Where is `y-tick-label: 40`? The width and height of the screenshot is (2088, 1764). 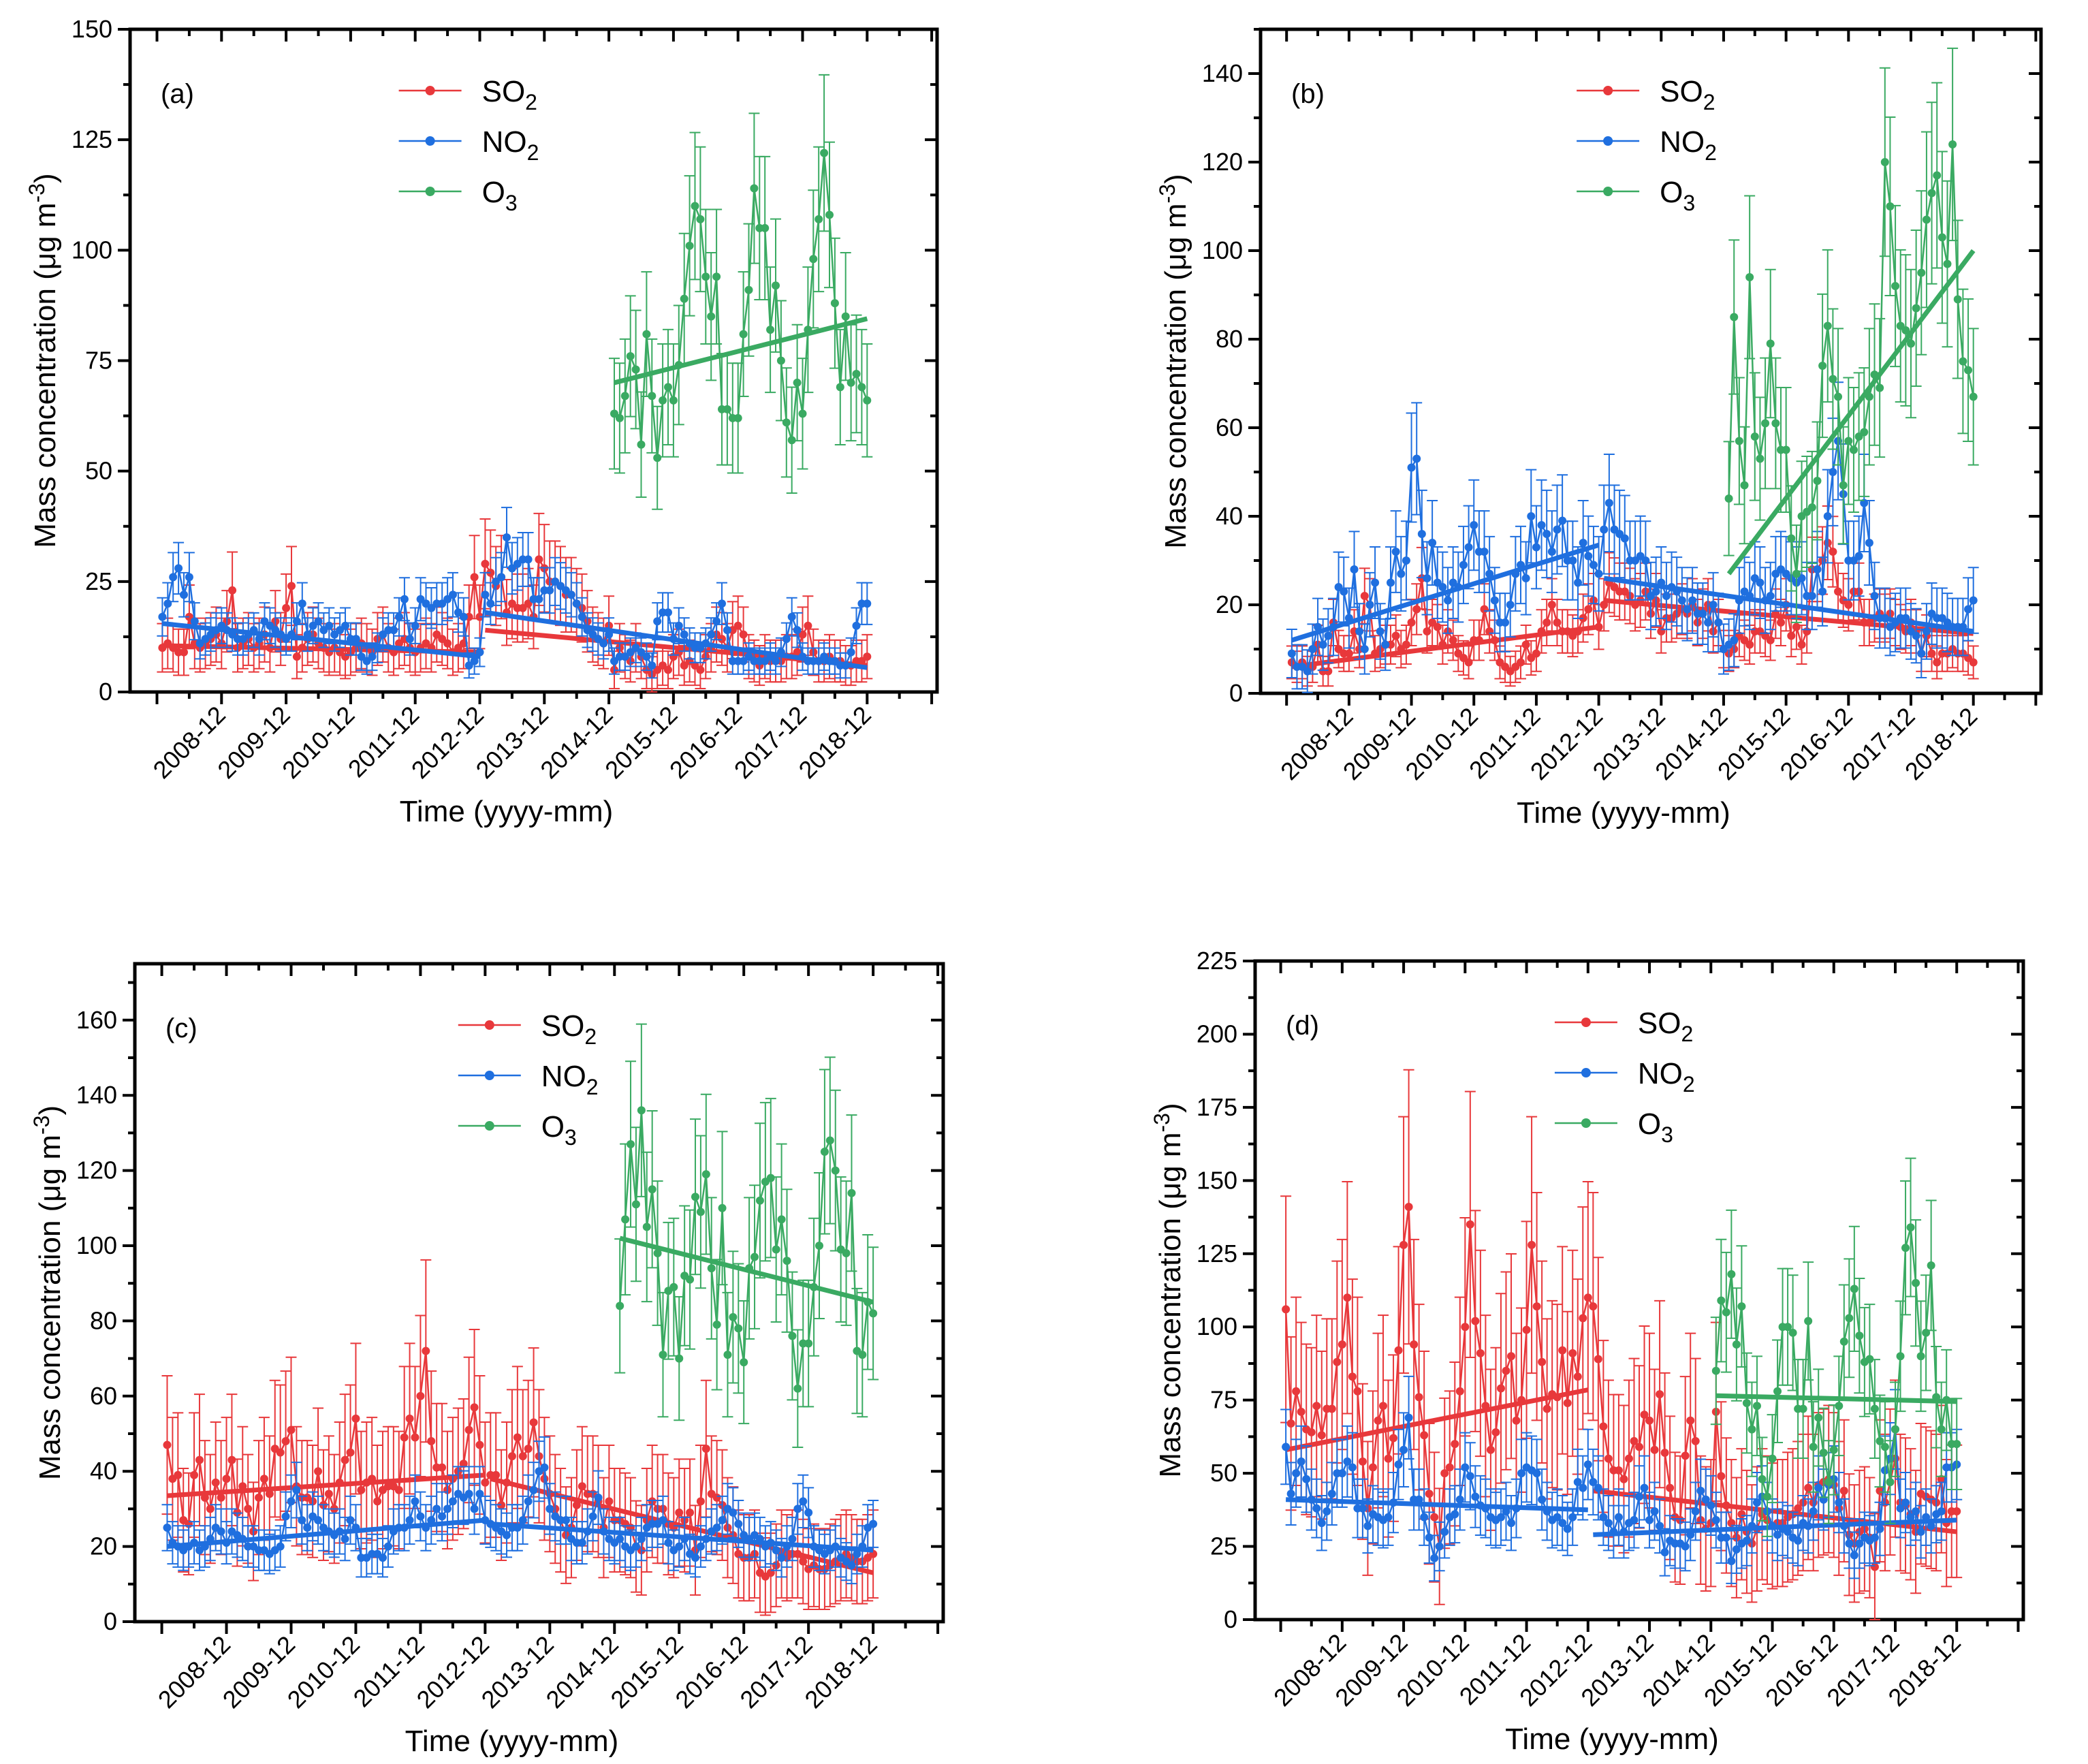 y-tick-label: 40 is located at coordinates (103, 1471).